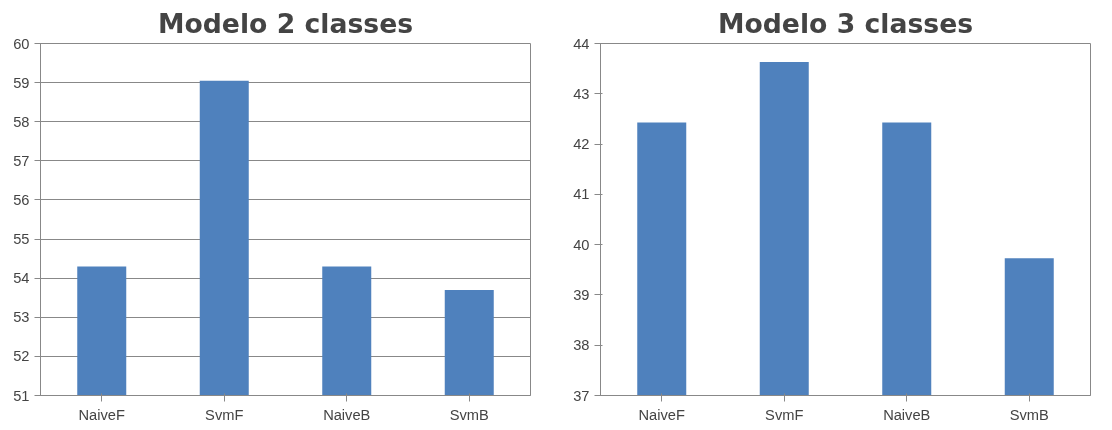 The width and height of the screenshot is (1112, 430). I want to click on chart-title: Modelo 2 classes, so click(285, 23).